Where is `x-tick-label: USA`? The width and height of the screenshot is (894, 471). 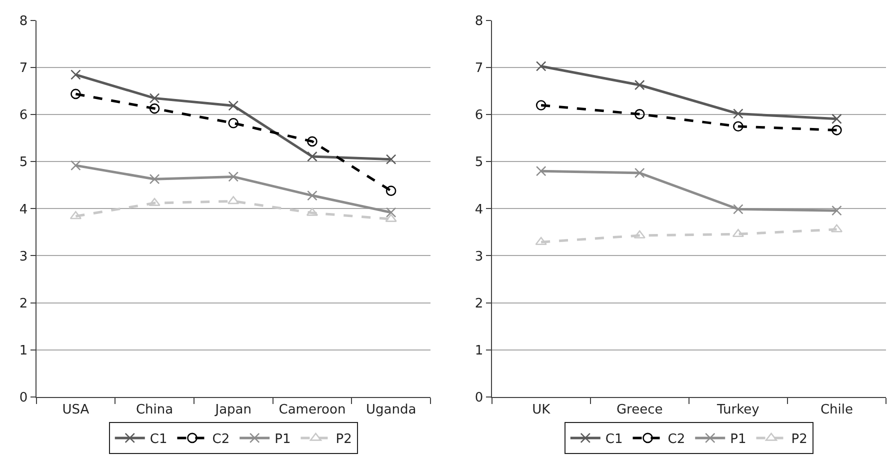
x-tick-label: USA is located at coordinates (76, 410).